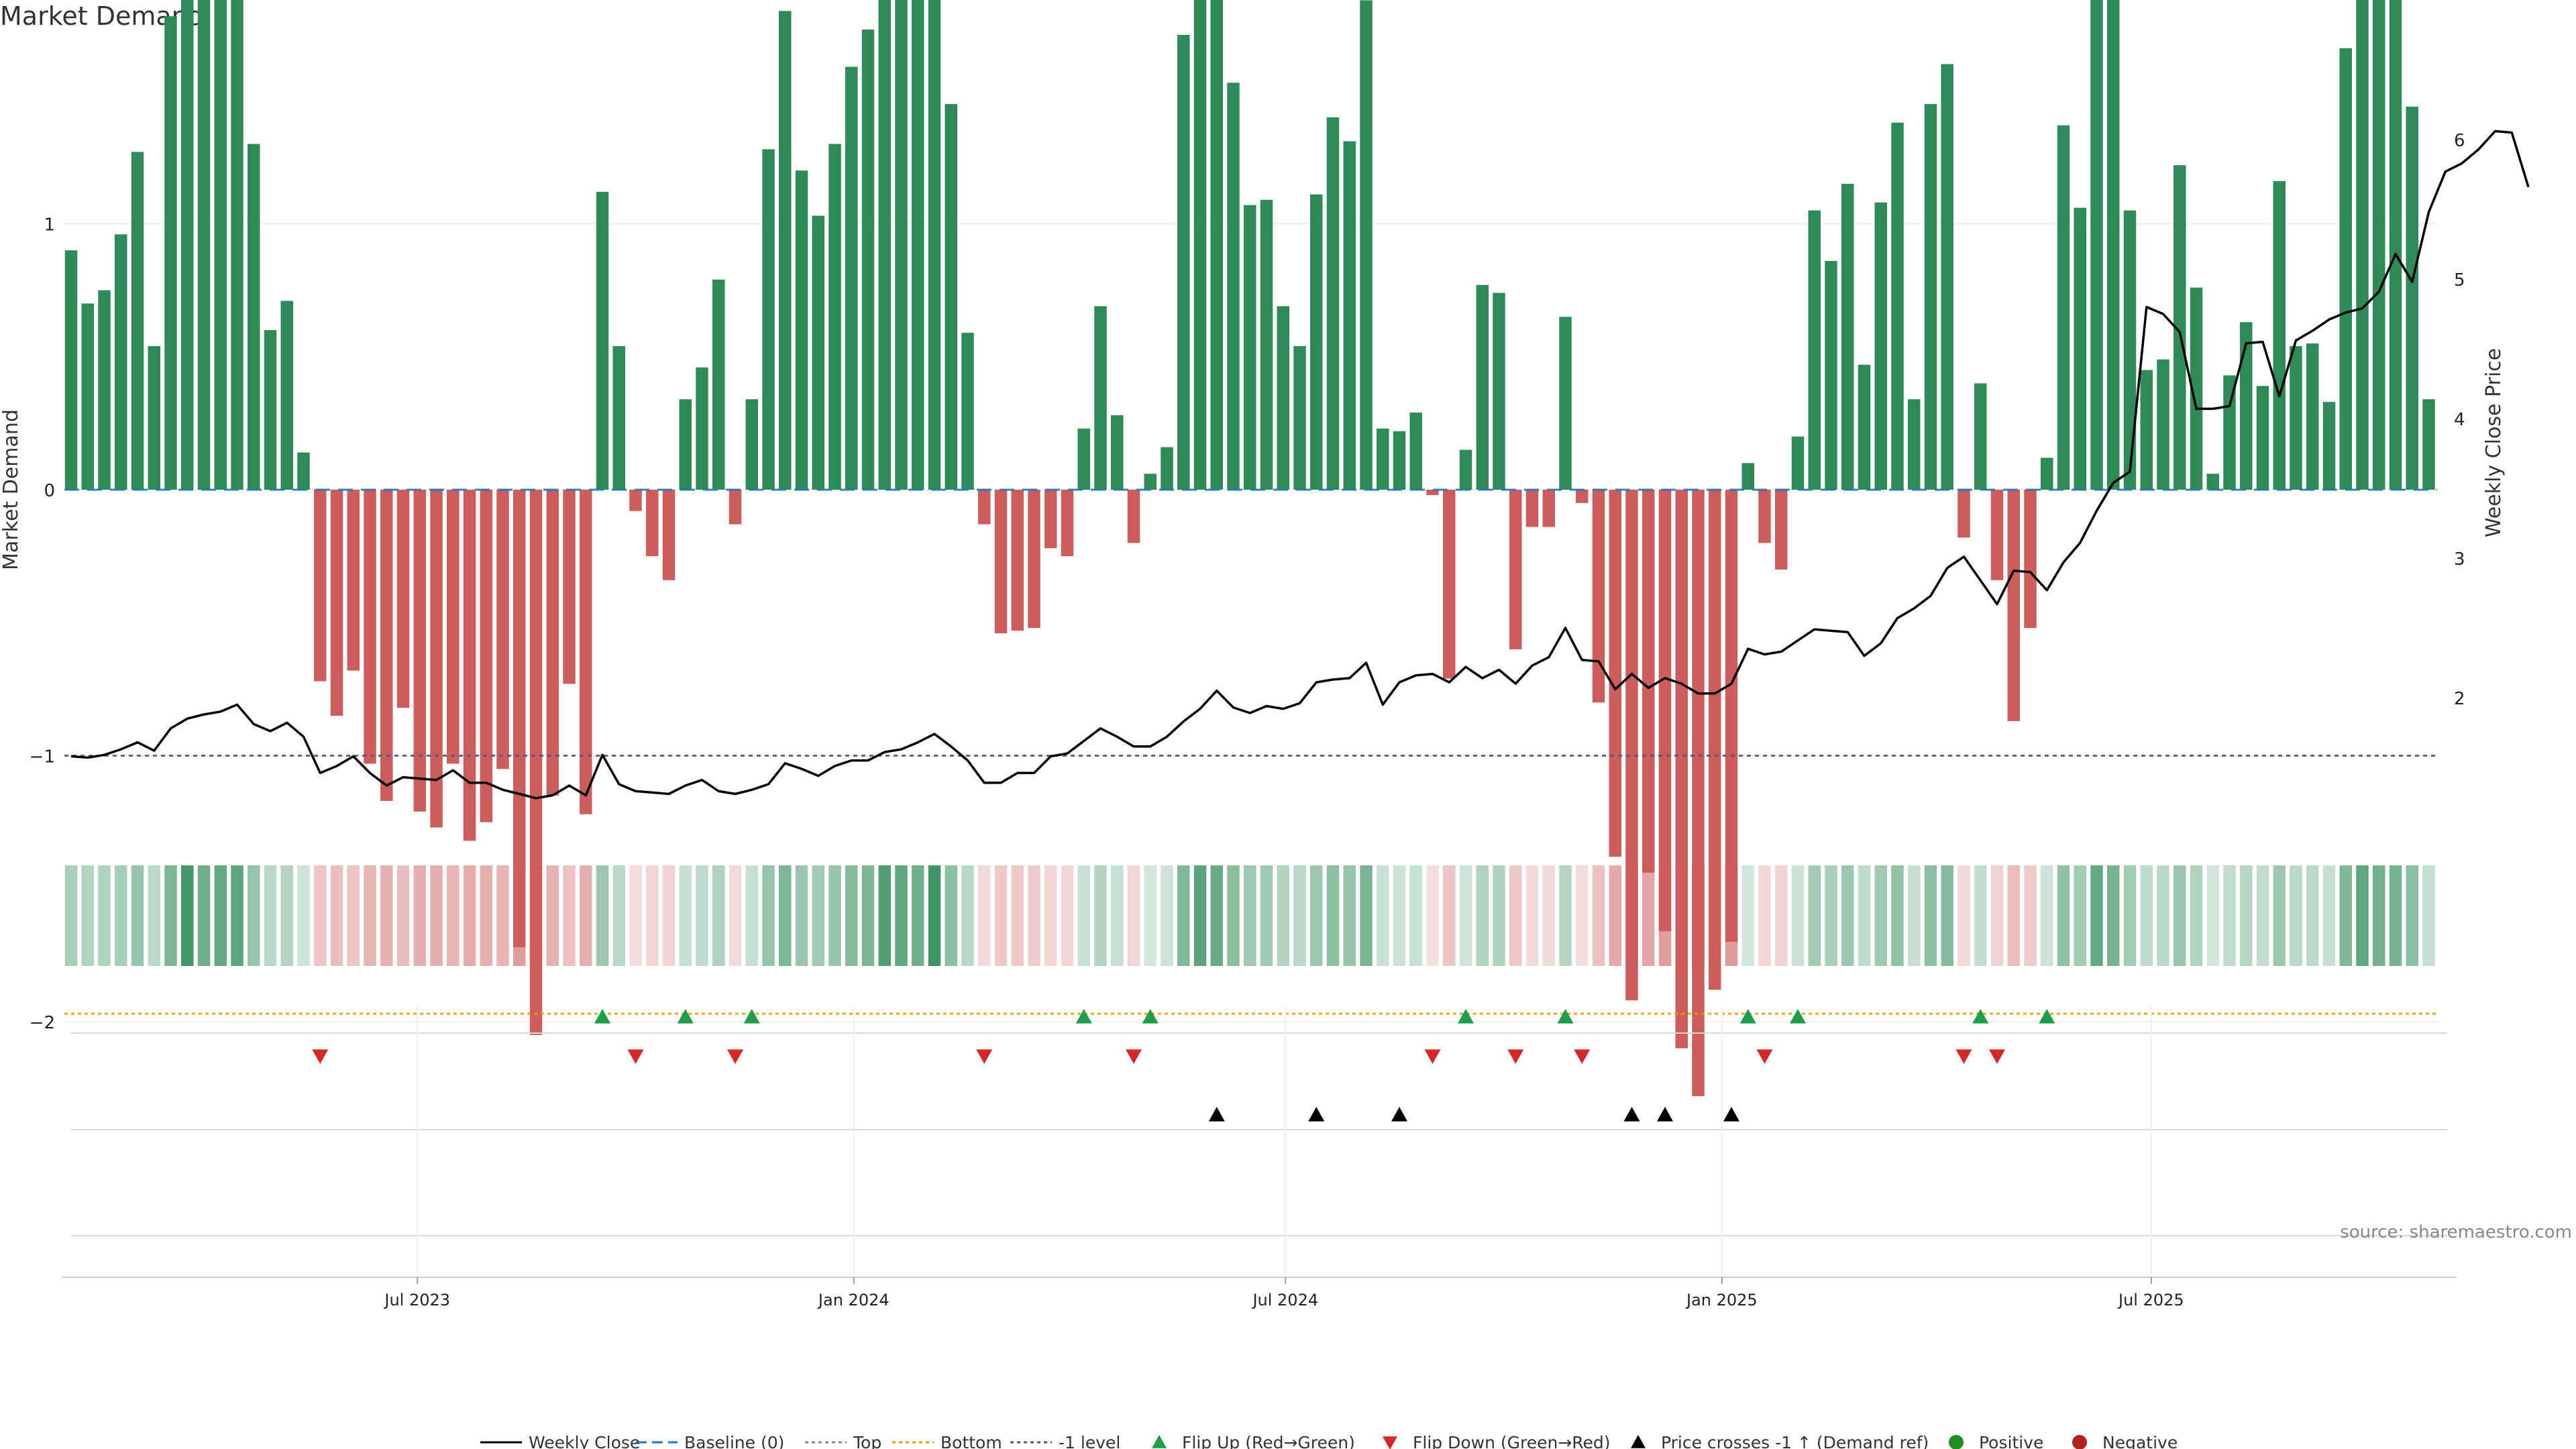 This screenshot has width=2576, height=1449. What do you see at coordinates (2079, 1442) in the screenshot?
I see `negative-dot-icon` at bounding box center [2079, 1442].